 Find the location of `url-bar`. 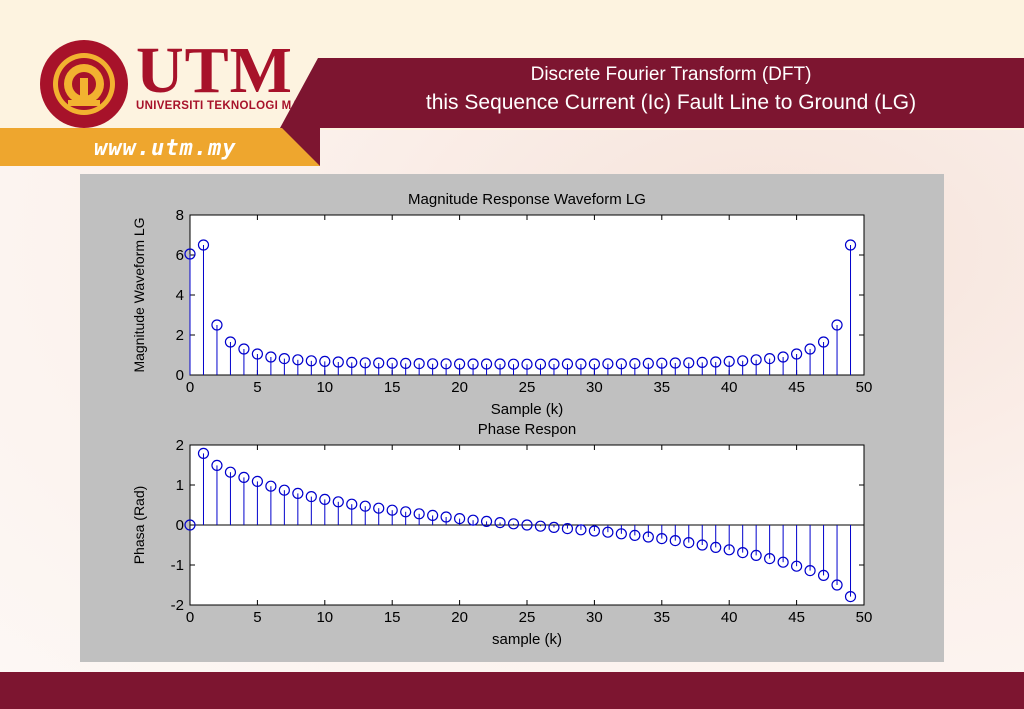

url-bar is located at coordinates (160, 147).